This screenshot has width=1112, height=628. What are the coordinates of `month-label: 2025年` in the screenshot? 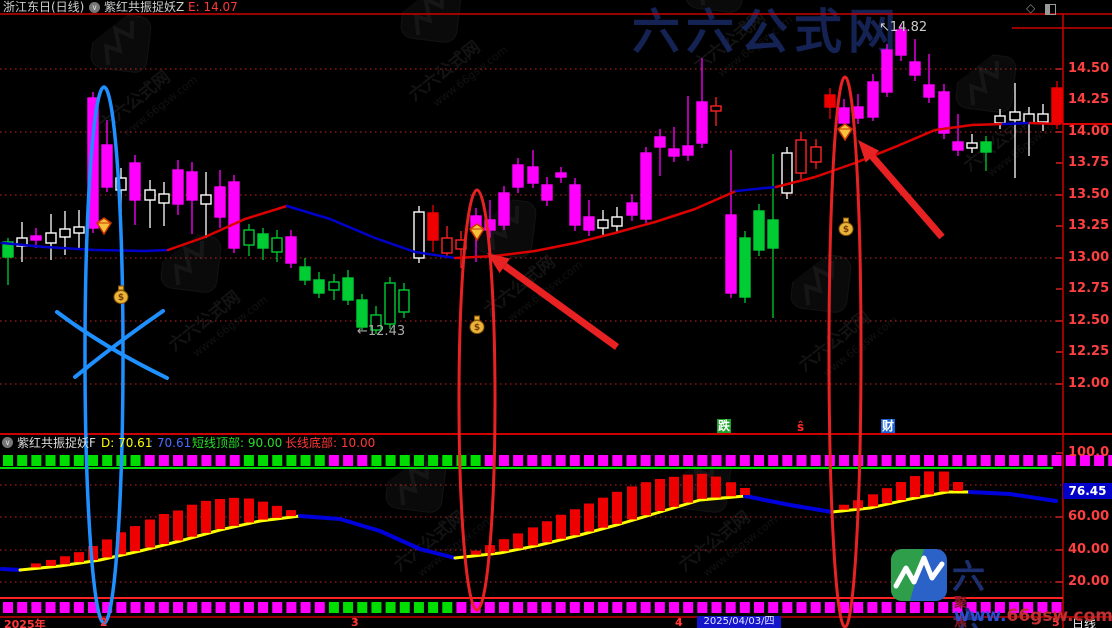 It's located at (25, 623).